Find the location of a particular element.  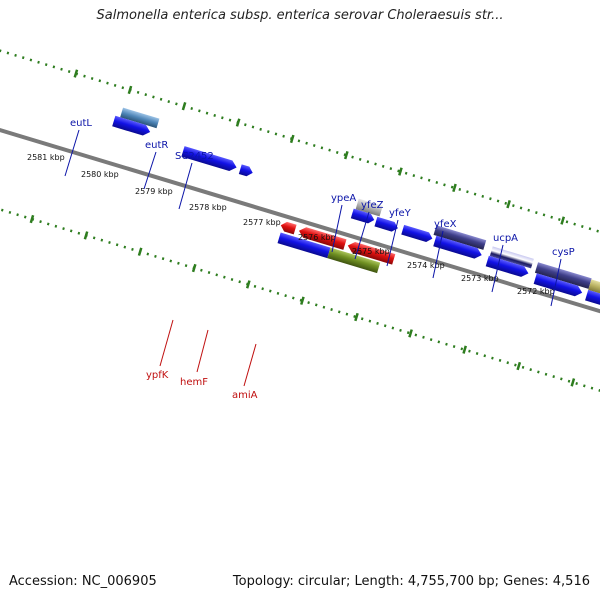

gene-SC2452 is located at coordinates (246, 170).